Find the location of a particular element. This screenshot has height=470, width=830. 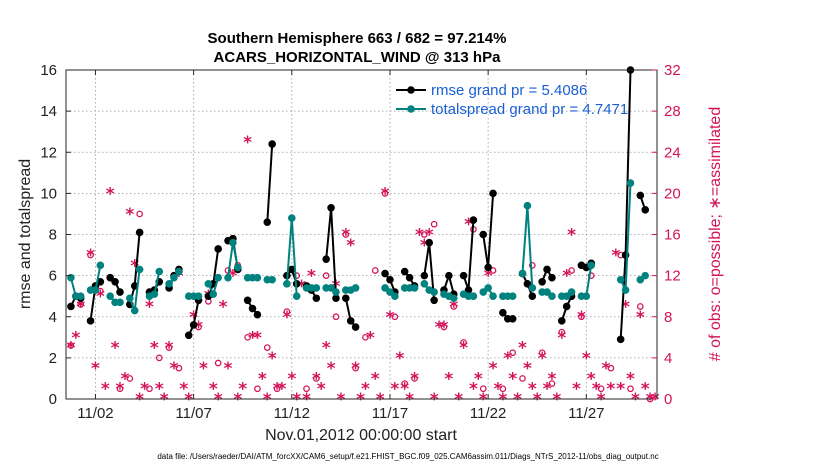

chart-title-line-1: Southern Hemisphere 663 / 682 = 97.214% is located at coordinates (357, 38).